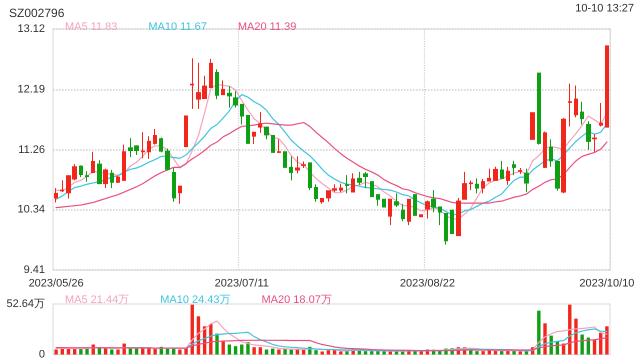  What do you see at coordinates (31, 210) in the screenshot?
I see `y-tick-label: 10.34` at bounding box center [31, 210].